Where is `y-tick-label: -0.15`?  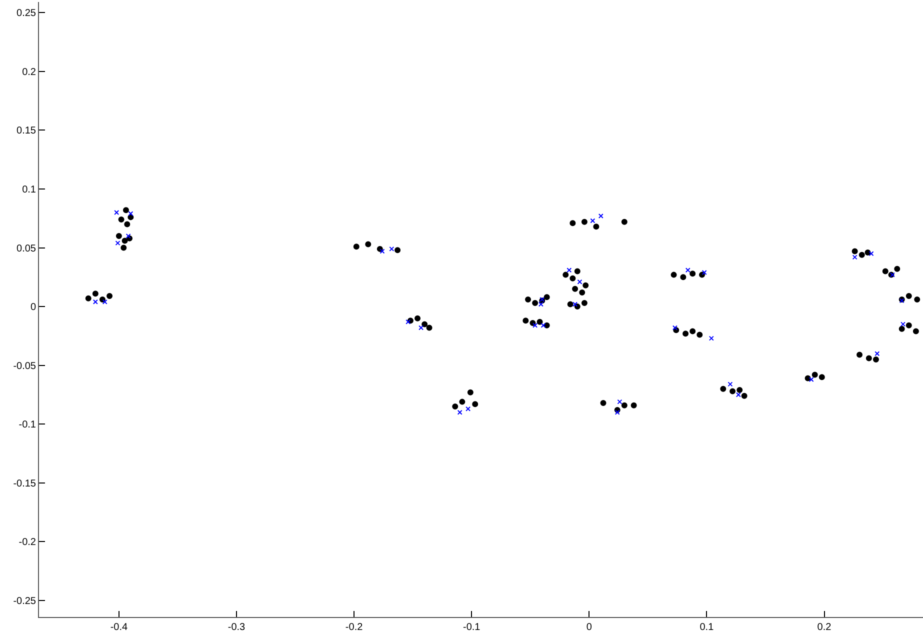 y-tick-label: -0.15 is located at coordinates (24, 484).